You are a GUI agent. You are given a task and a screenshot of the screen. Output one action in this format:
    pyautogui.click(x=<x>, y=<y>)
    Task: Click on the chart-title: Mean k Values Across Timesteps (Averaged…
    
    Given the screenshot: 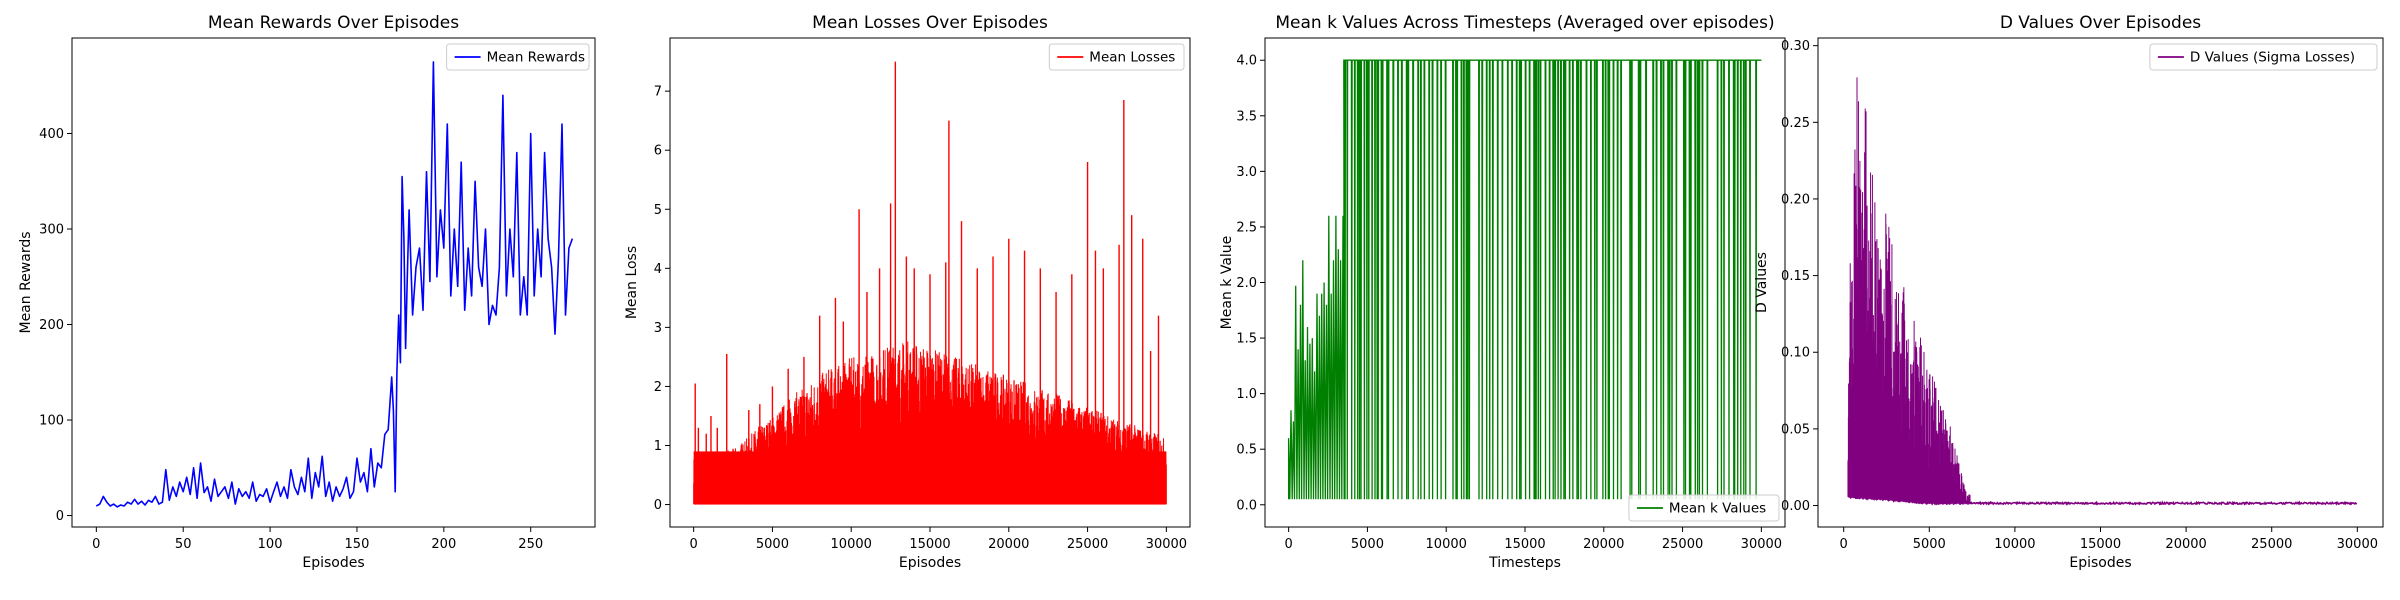 What is the action you would take?
    pyautogui.click(x=1524, y=23)
    